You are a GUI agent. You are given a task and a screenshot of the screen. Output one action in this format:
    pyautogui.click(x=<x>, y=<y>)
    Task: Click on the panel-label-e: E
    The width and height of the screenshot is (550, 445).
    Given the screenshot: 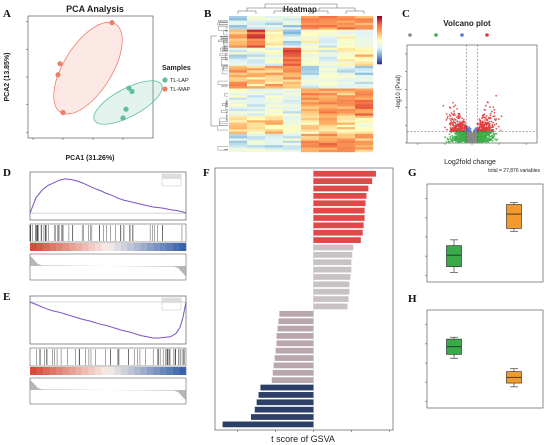 What is the action you would take?
    pyautogui.click(x=6, y=297)
    